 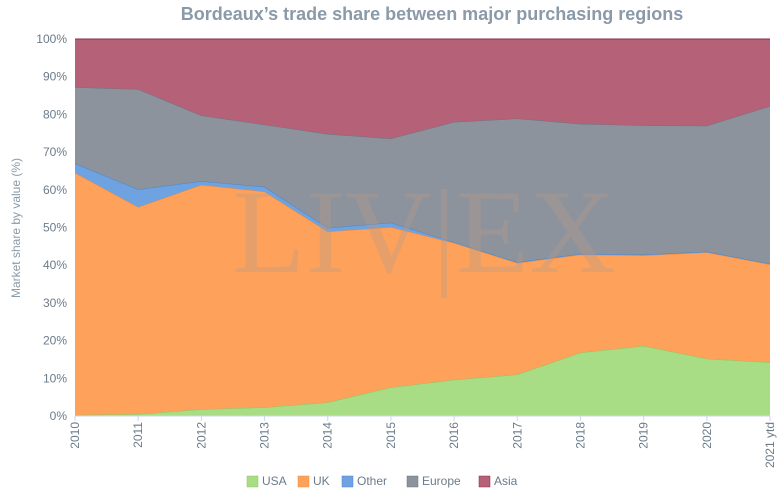 I want to click on legend-item-asia: Asia, so click(x=498, y=481).